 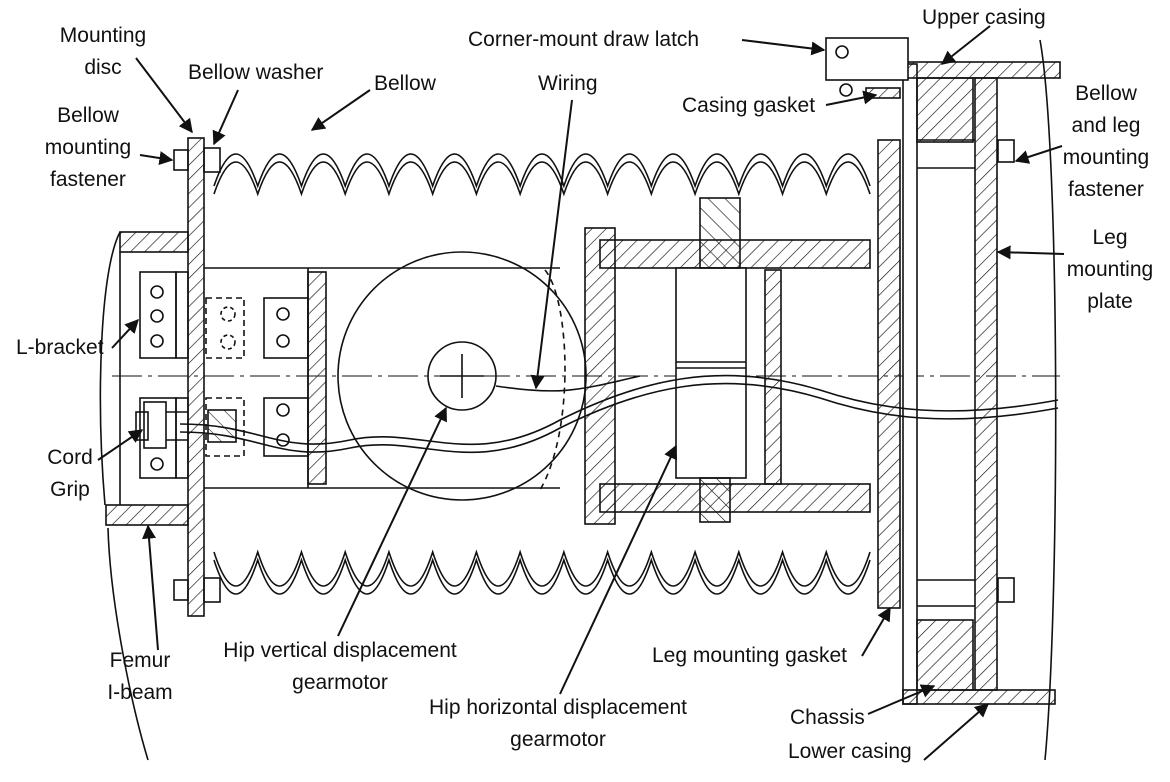 I want to click on label-line: disc, so click(x=103, y=67).